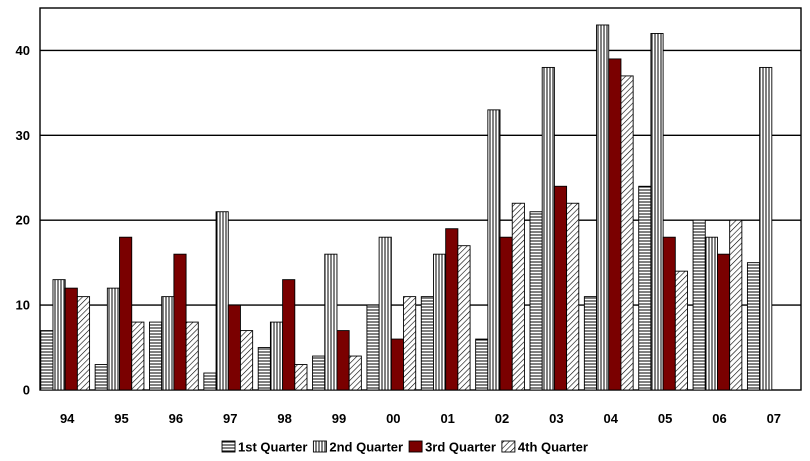  I want to click on legend-swatch-1st-quarter, so click(228, 446).